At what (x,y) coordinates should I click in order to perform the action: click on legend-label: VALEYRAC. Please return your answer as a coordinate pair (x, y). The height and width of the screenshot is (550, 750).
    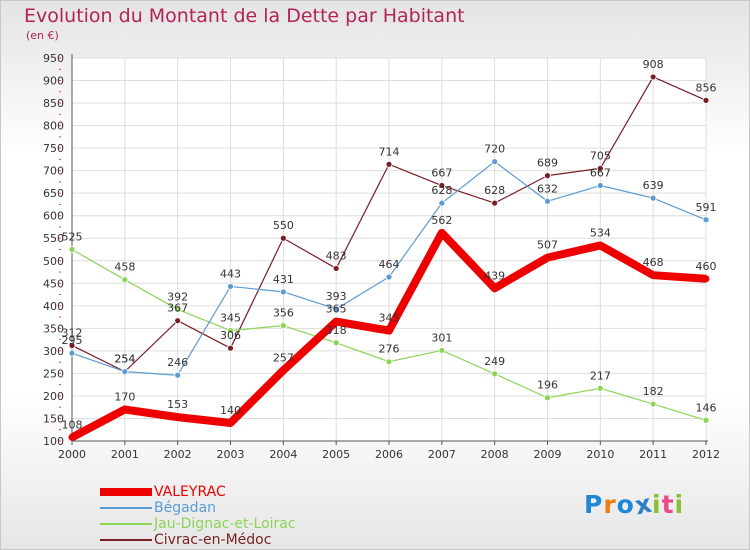
    Looking at the image, I should click on (190, 492).